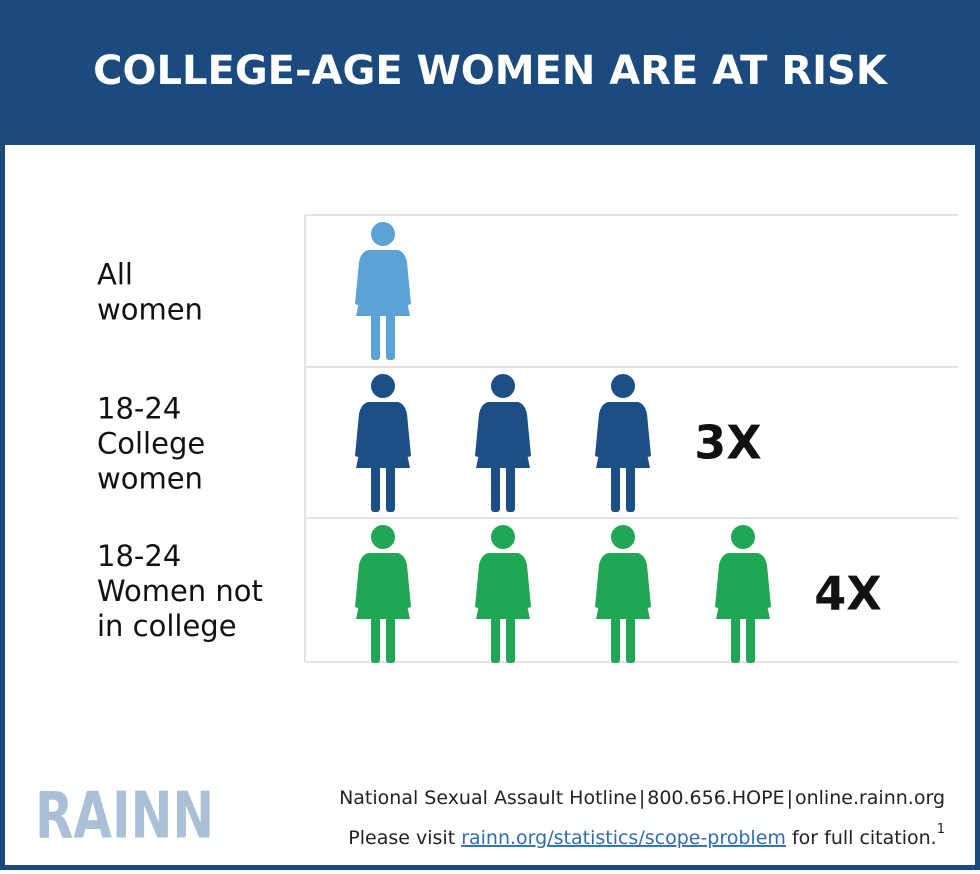  What do you see at coordinates (115, 275) in the screenshot?
I see `row-label: All` at bounding box center [115, 275].